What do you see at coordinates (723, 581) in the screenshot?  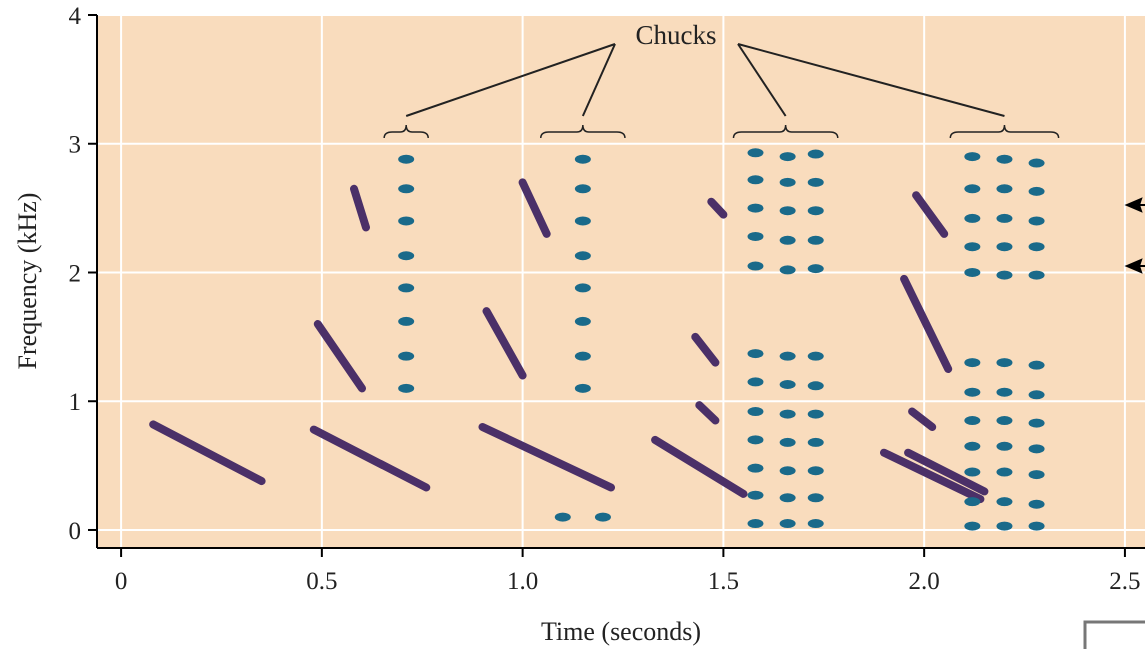 I see `x-tick-label: 1.5` at bounding box center [723, 581].